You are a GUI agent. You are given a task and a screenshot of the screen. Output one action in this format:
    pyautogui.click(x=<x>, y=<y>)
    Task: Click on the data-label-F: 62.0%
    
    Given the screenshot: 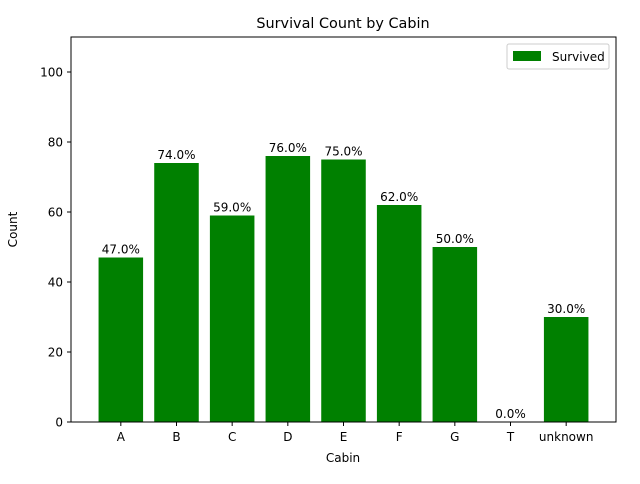 What is the action you would take?
    pyautogui.click(x=399, y=197)
    